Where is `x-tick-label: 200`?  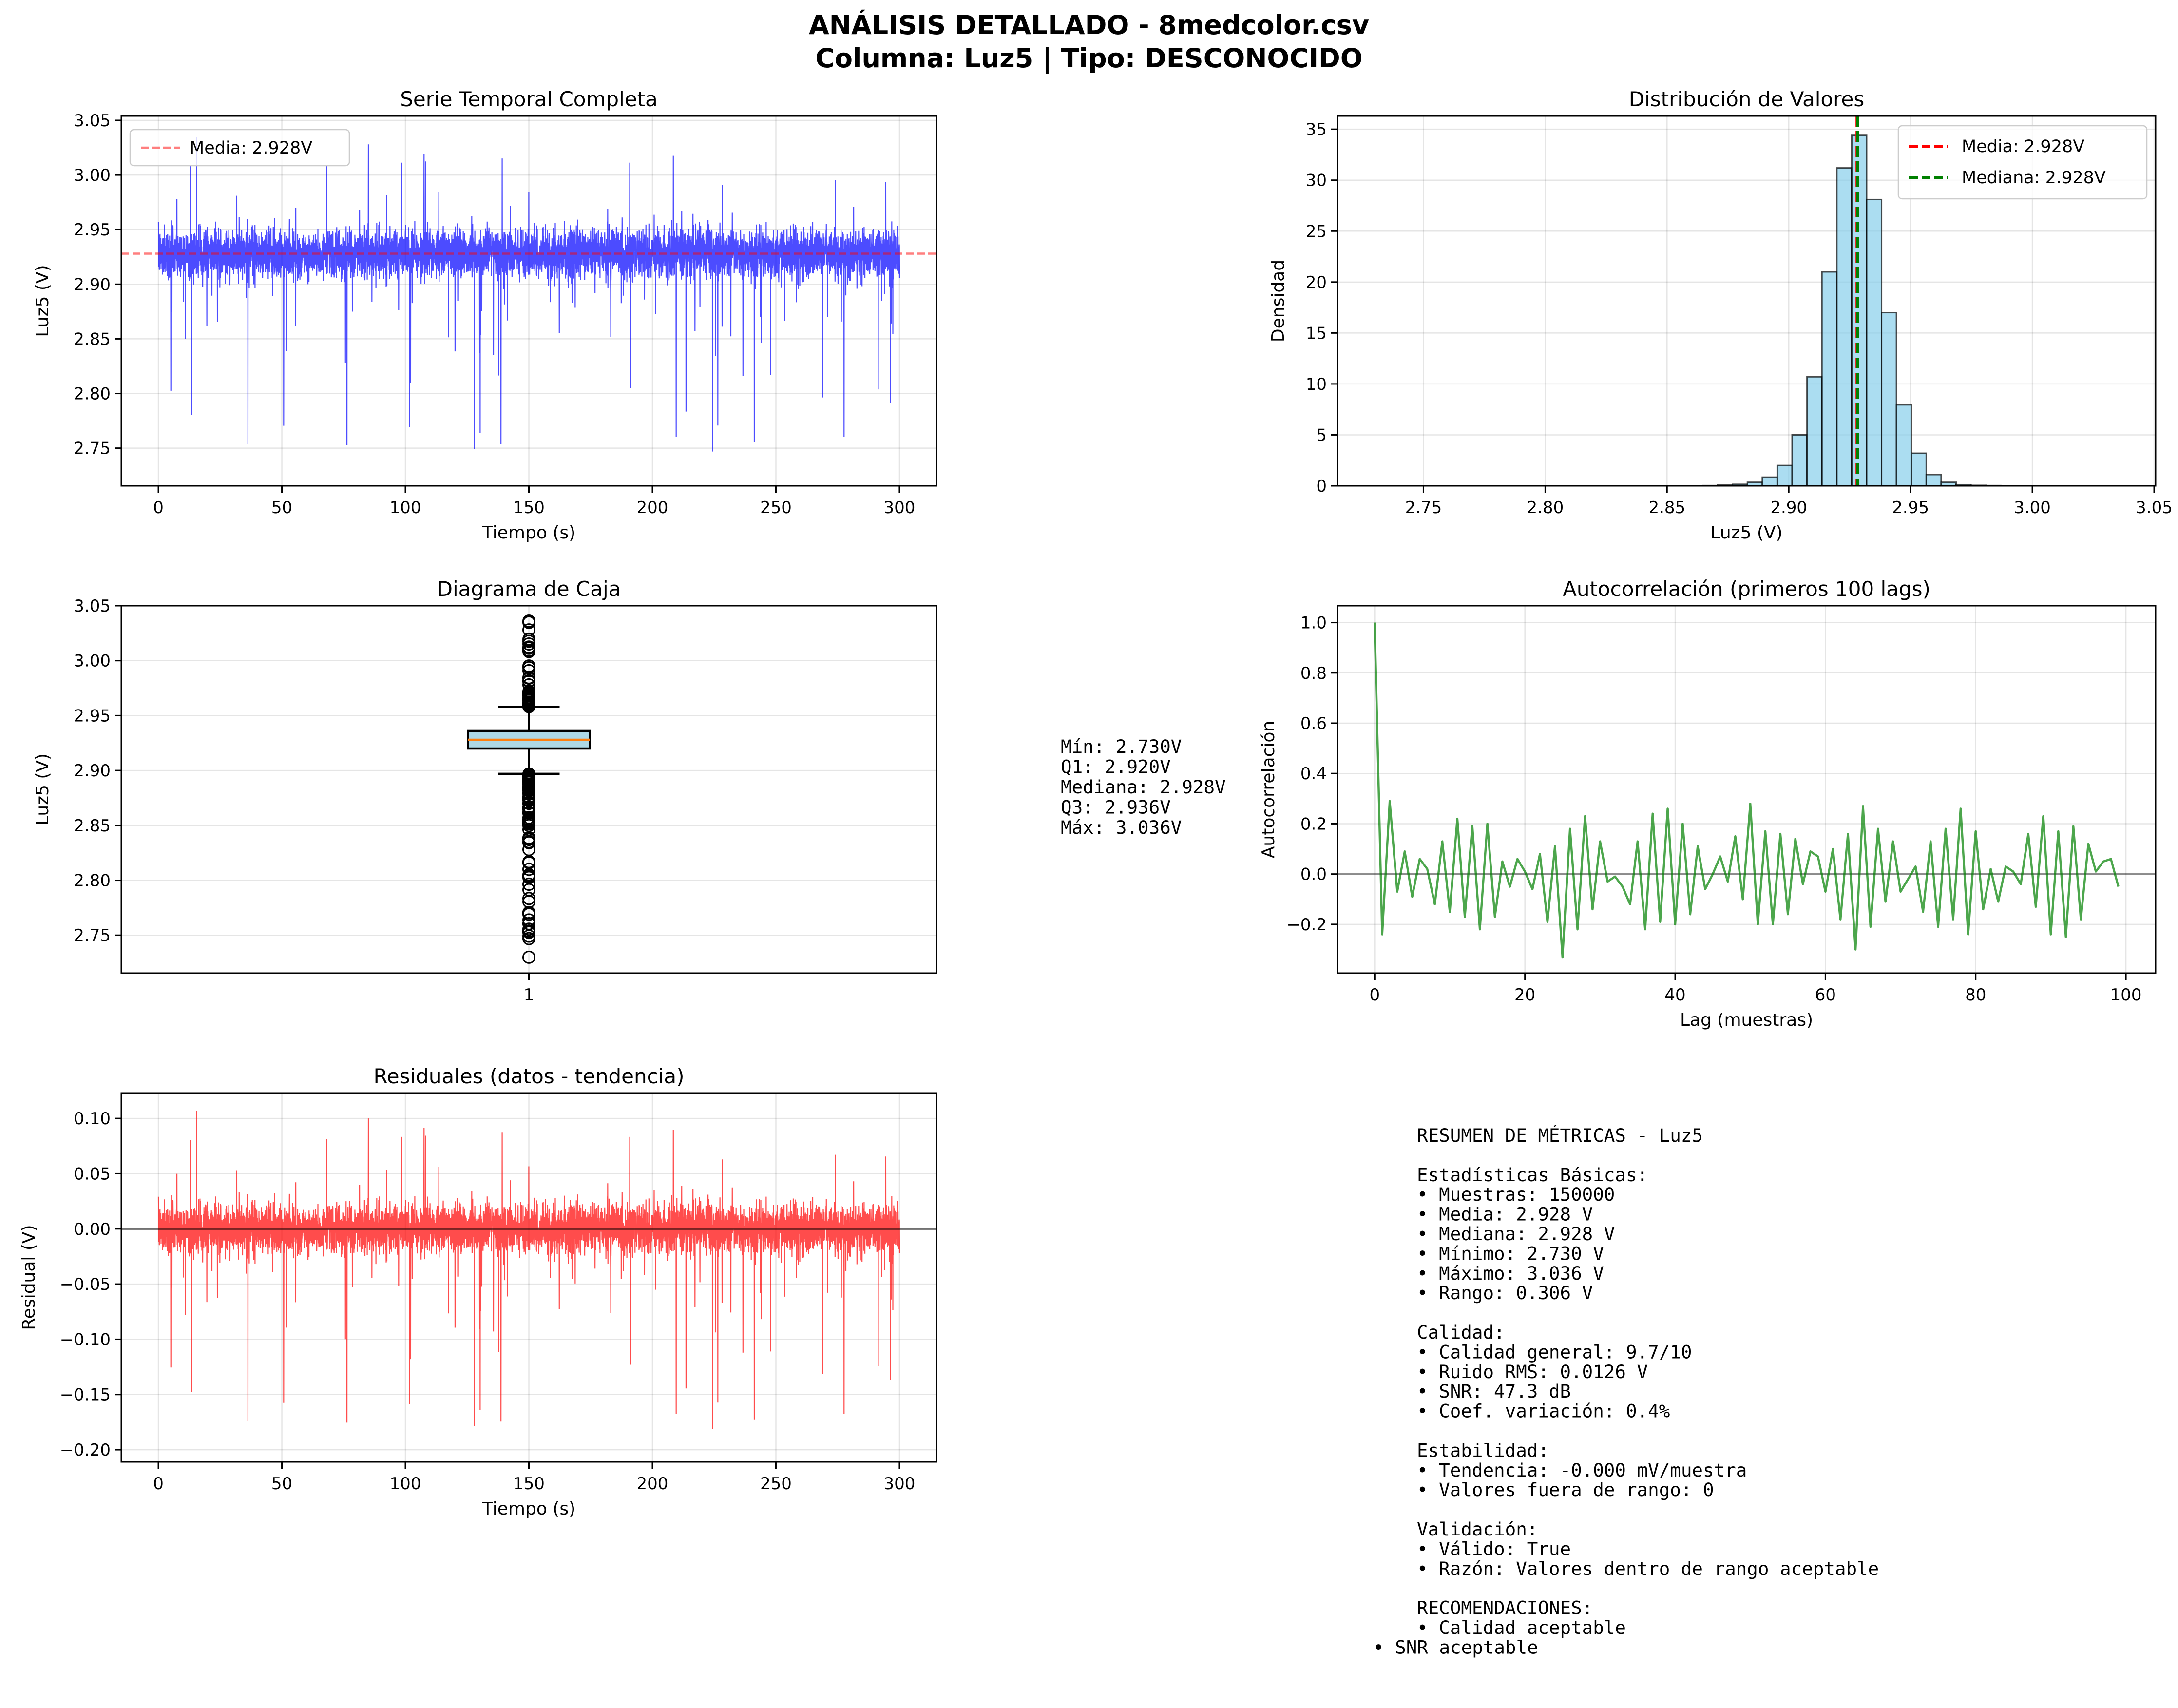 x-tick-label: 200 is located at coordinates (653, 1484).